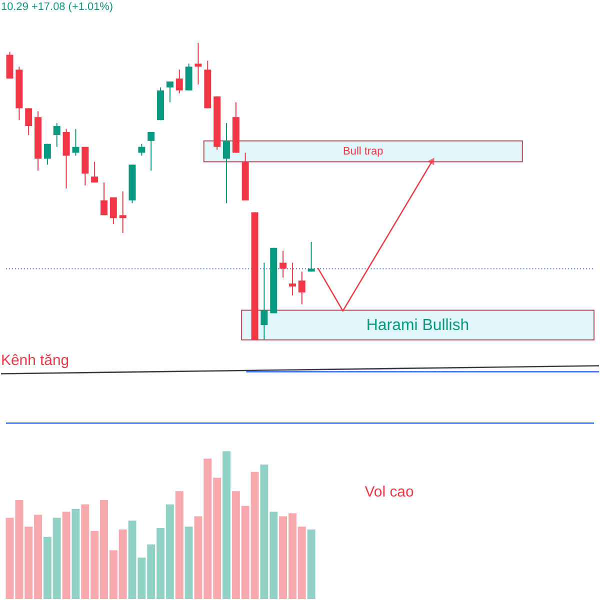 The image size is (600, 600). Describe the element at coordinates (418, 325) in the screenshot. I see `band-label: Harami Bullish` at that location.